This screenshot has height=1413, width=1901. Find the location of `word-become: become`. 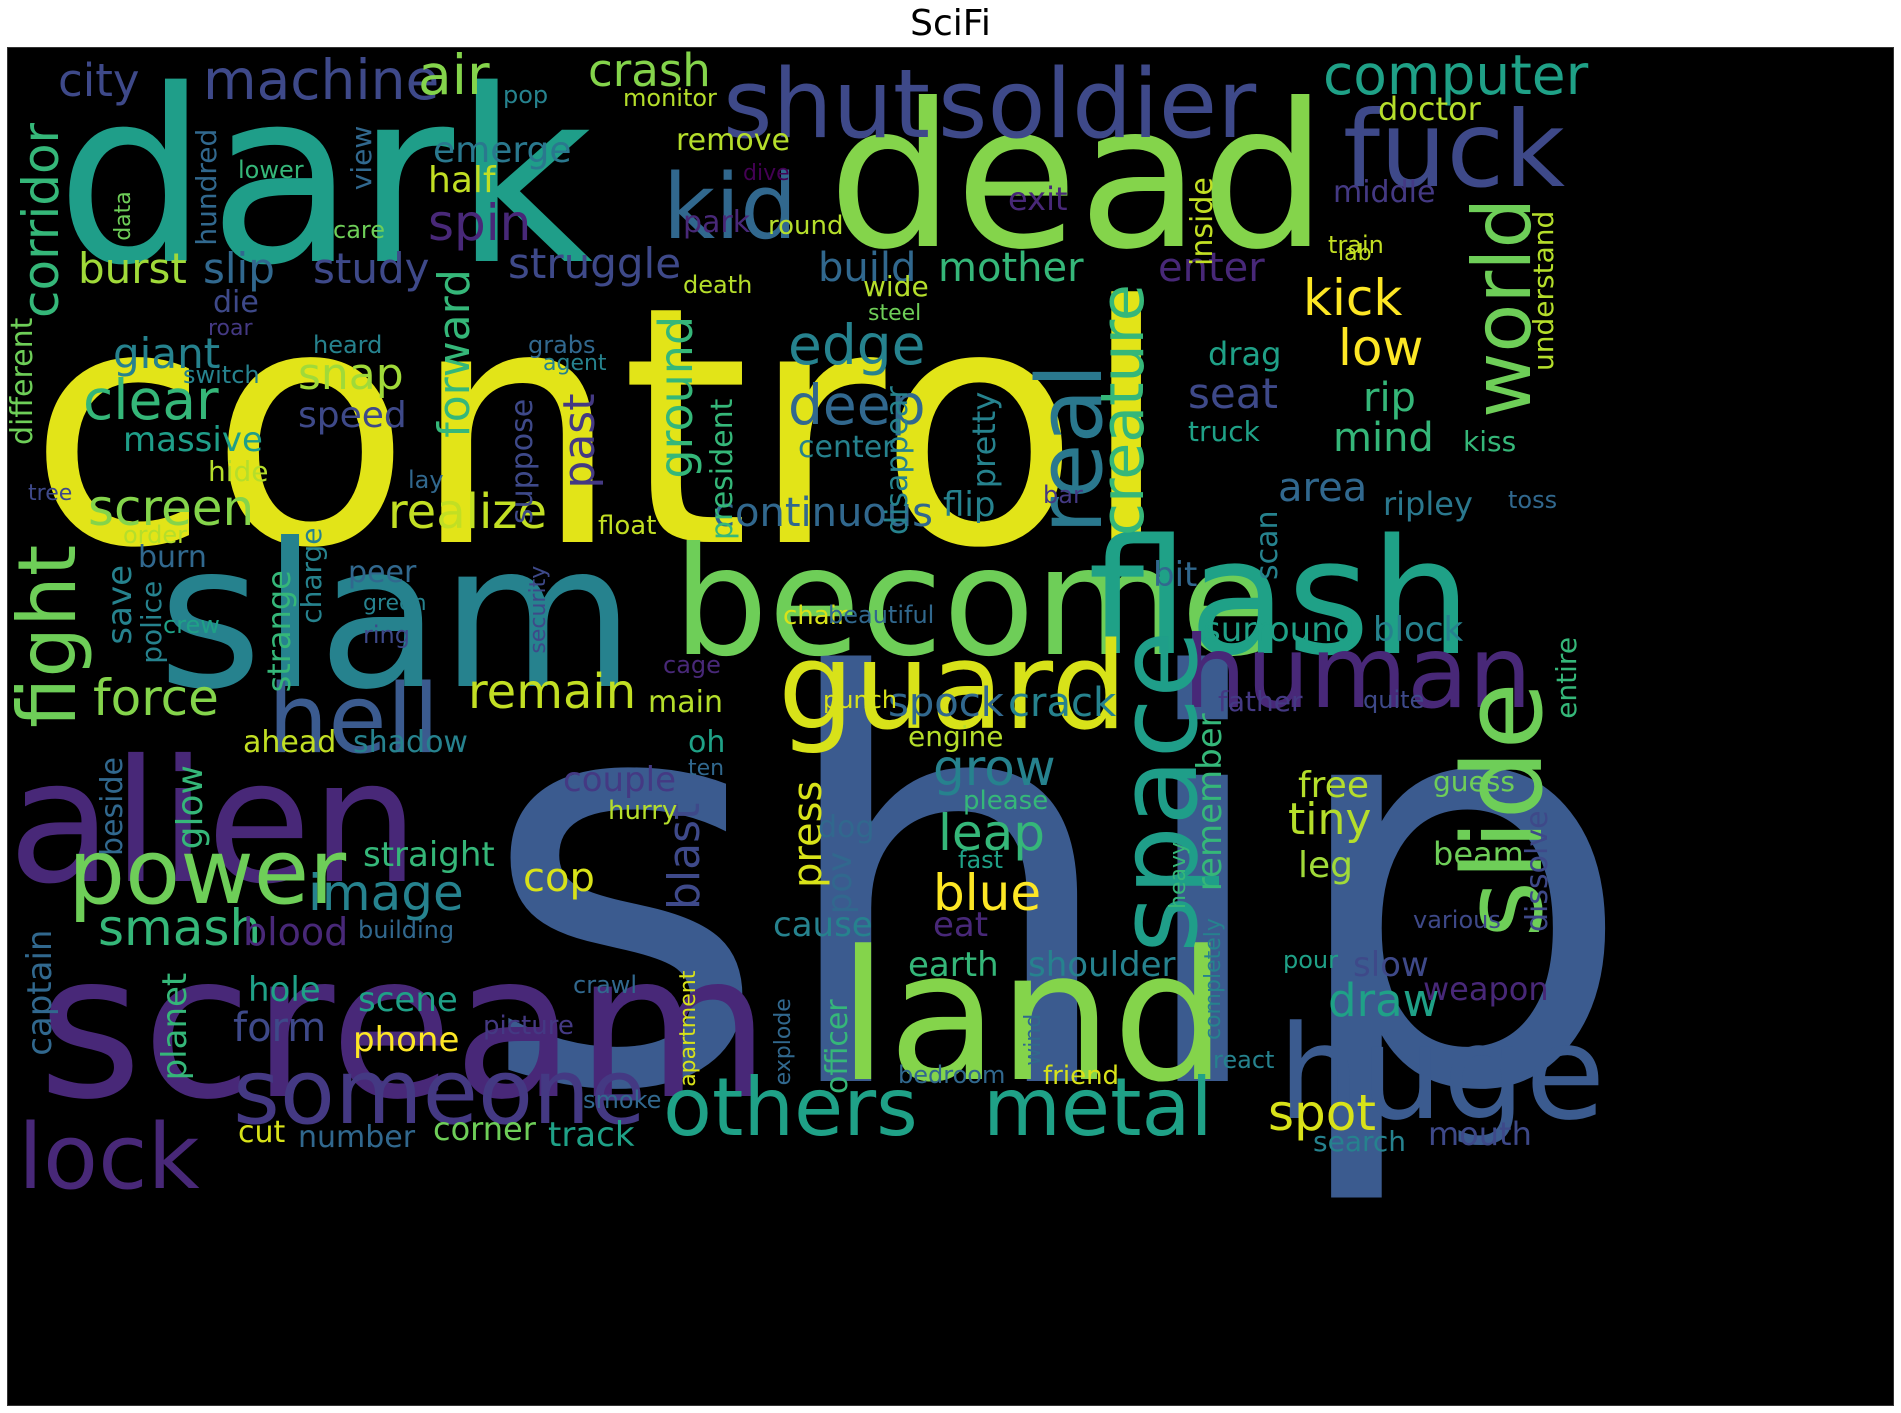

word-become: become is located at coordinates (973, 603).